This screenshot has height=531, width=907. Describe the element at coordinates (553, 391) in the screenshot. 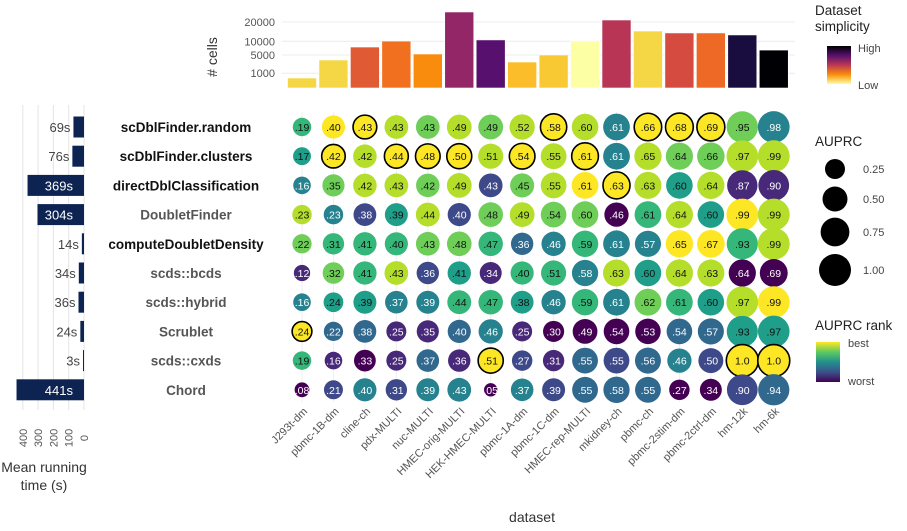

I see `auprc-value-label: .39` at that location.